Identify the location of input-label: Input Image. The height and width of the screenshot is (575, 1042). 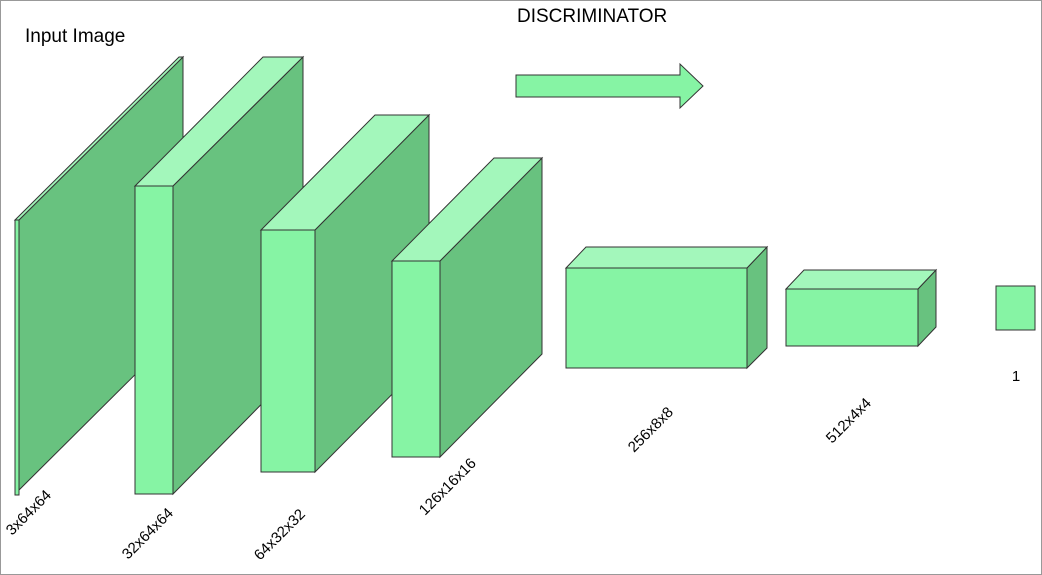
(75, 36).